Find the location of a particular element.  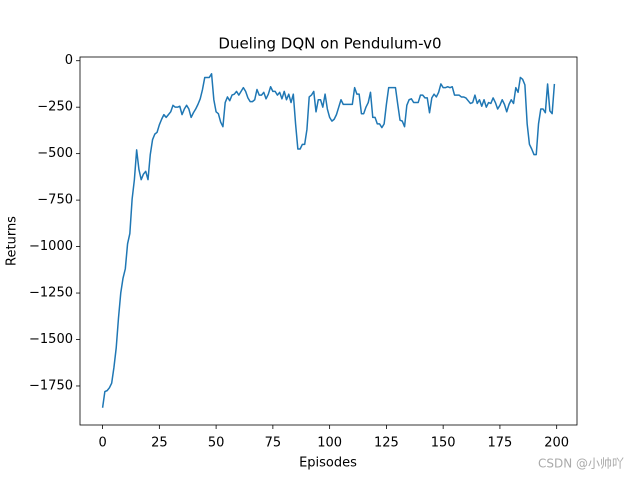

y-axis-label: Returns is located at coordinates (12, 241).